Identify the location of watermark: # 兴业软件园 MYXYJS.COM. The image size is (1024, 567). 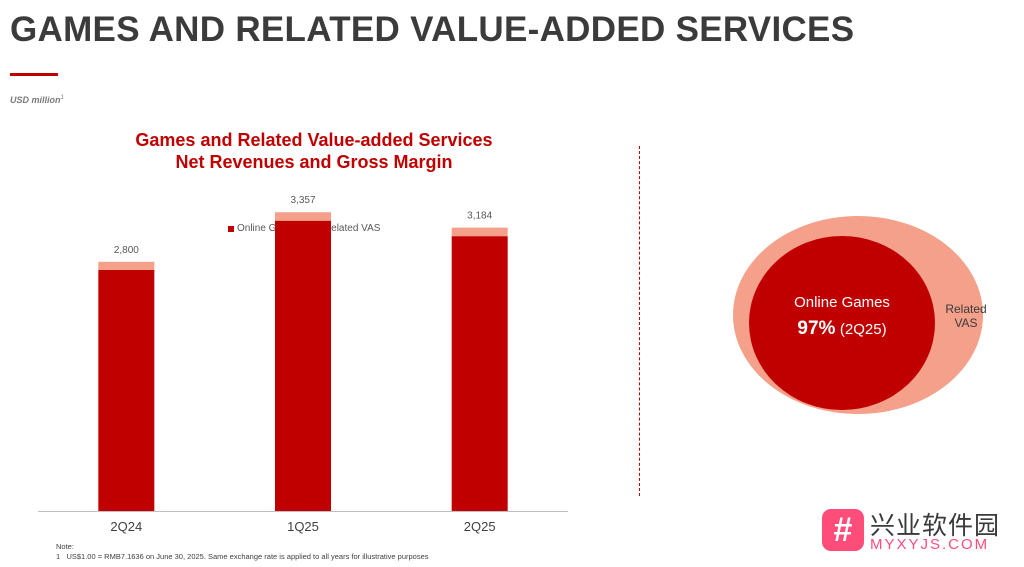
(920, 532).